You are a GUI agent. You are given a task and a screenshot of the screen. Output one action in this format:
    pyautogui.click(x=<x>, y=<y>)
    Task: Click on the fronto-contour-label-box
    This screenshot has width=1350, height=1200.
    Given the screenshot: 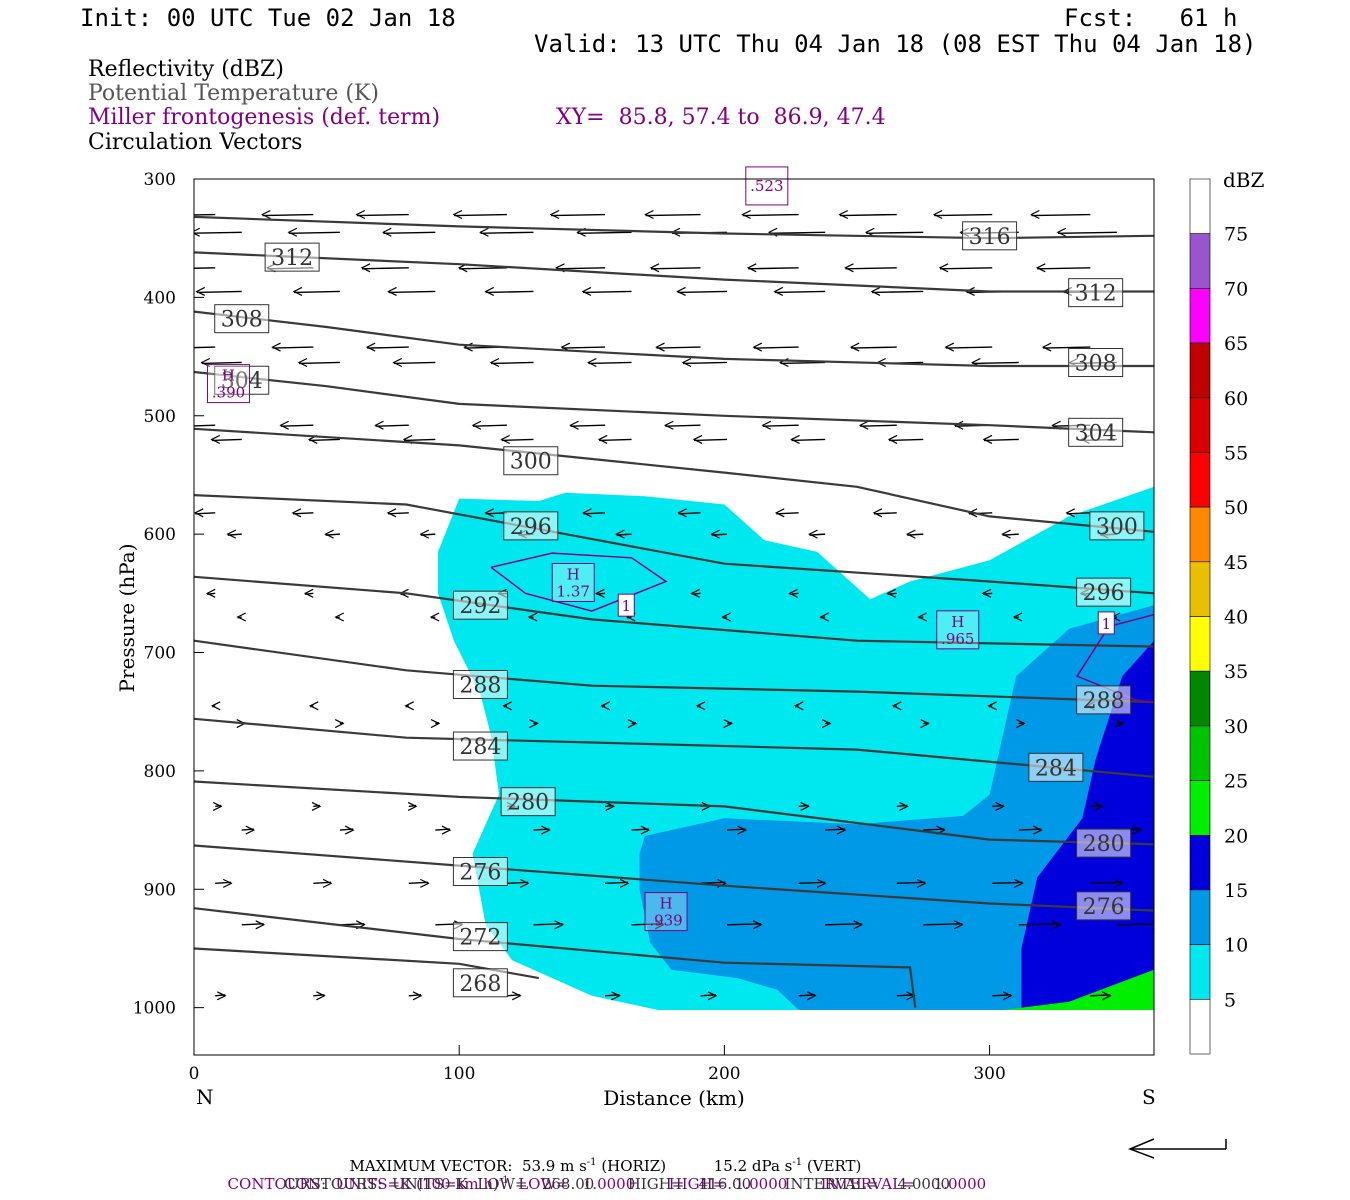 What is the action you would take?
    pyautogui.click(x=626, y=605)
    